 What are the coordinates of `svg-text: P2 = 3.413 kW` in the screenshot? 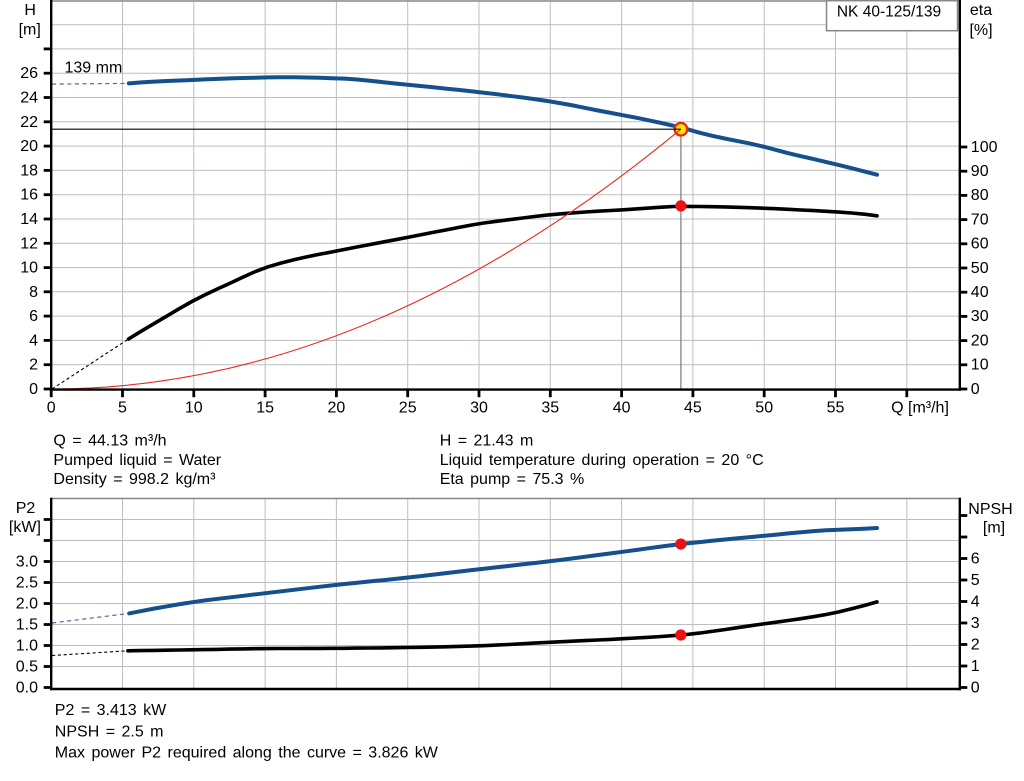 It's located at (111, 710).